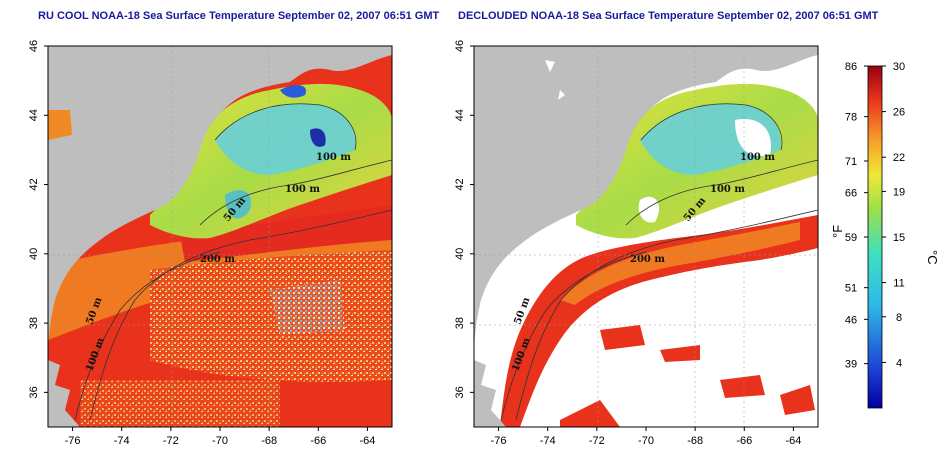 The width and height of the screenshot is (950, 475). What do you see at coordinates (851, 320) in the screenshot?
I see `f-tick-label: 46` at bounding box center [851, 320].